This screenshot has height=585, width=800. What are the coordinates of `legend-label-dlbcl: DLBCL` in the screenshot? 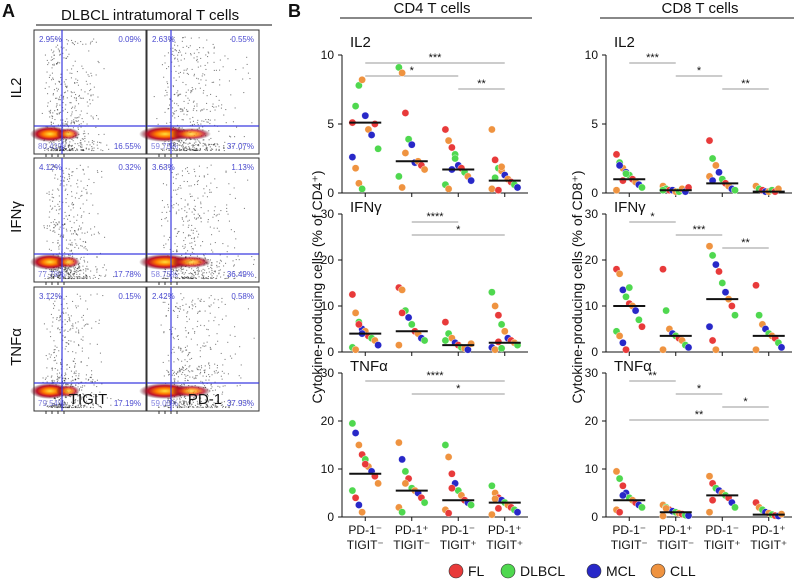 It's located at (542, 571).